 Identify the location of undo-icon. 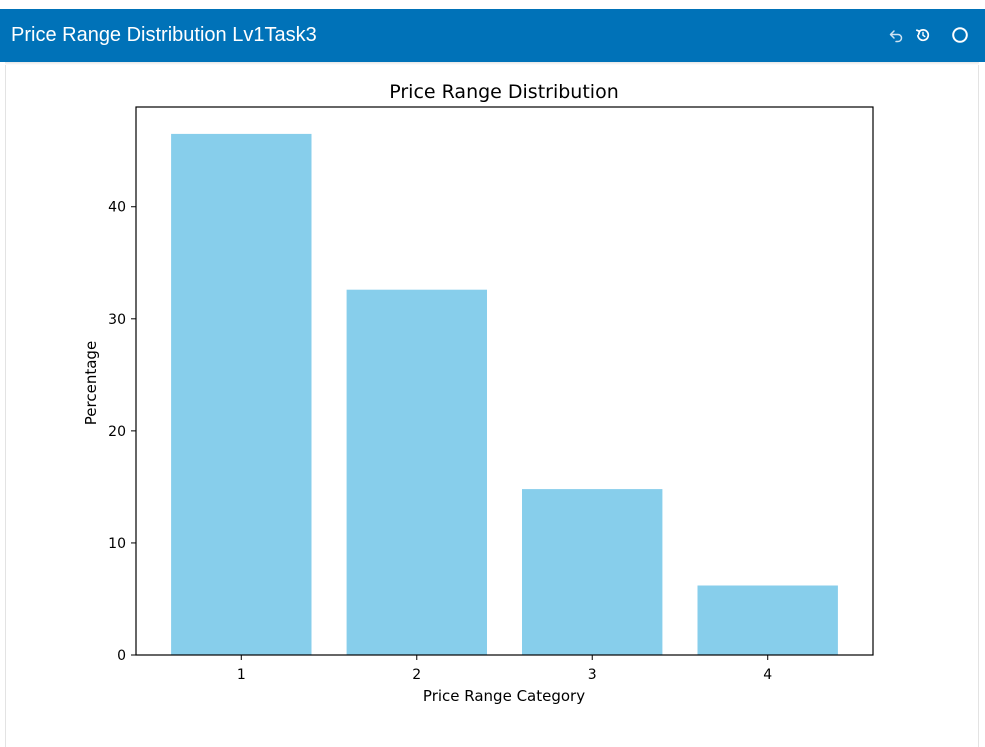
(896, 35).